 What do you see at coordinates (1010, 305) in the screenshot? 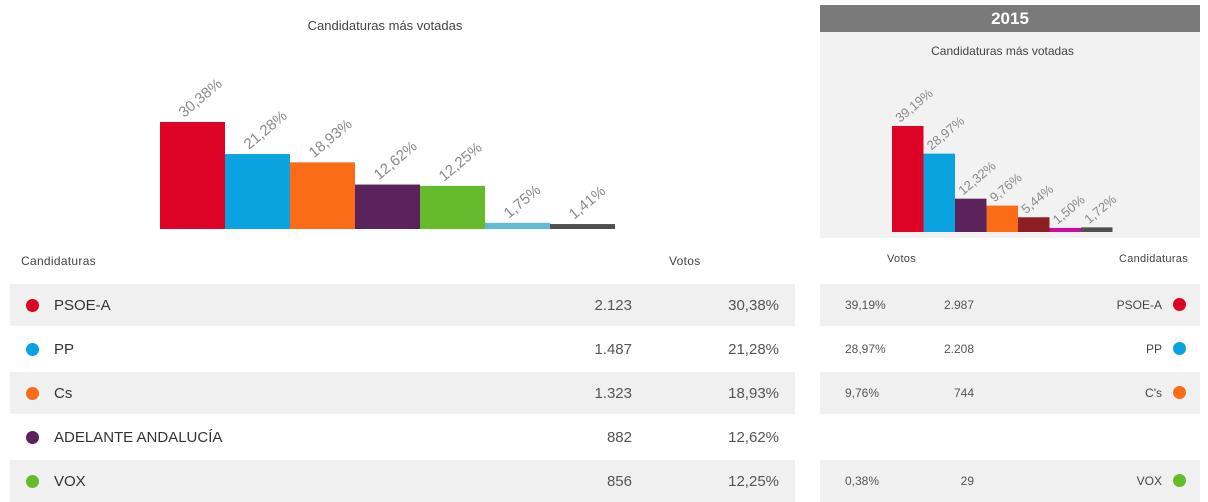
I see `right-table-row: 39,19% 2.987 PSOE-A` at bounding box center [1010, 305].